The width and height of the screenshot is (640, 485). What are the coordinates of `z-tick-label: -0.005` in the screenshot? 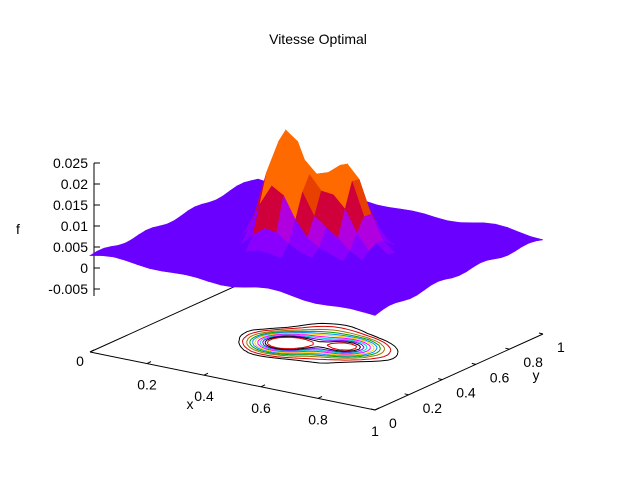 It's located at (68, 289).